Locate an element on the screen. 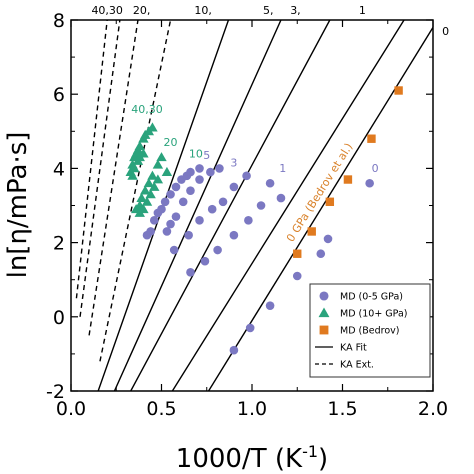 This screenshot has width=474, height=474. legend-label: MD (Bedrov) is located at coordinates (369, 331).